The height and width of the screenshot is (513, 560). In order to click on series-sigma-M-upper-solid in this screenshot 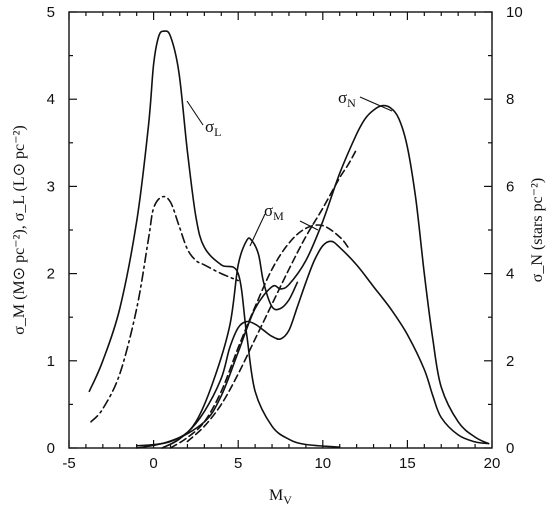, I will do `click(230, 343)`.